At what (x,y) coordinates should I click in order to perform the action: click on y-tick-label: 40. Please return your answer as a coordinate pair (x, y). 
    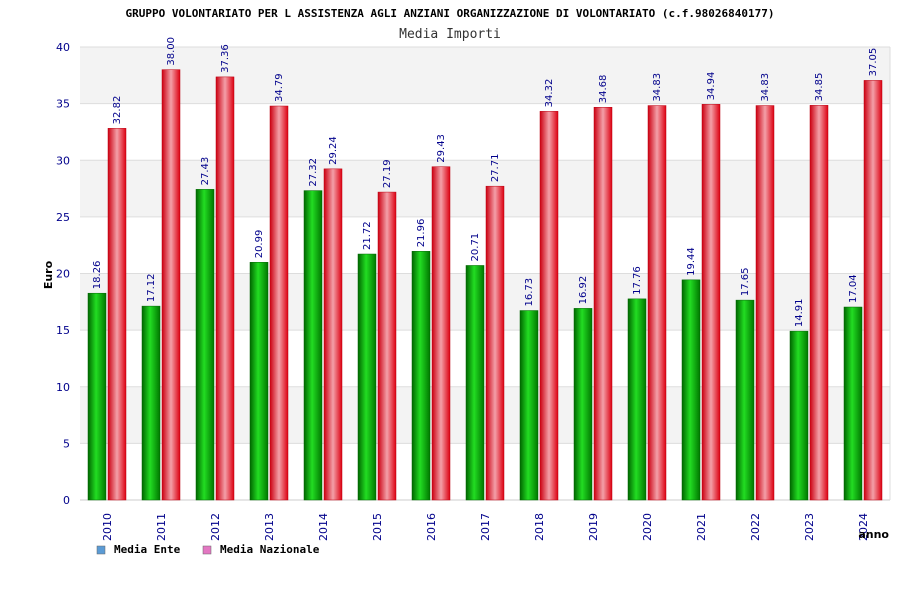
    Looking at the image, I should click on (63, 47).